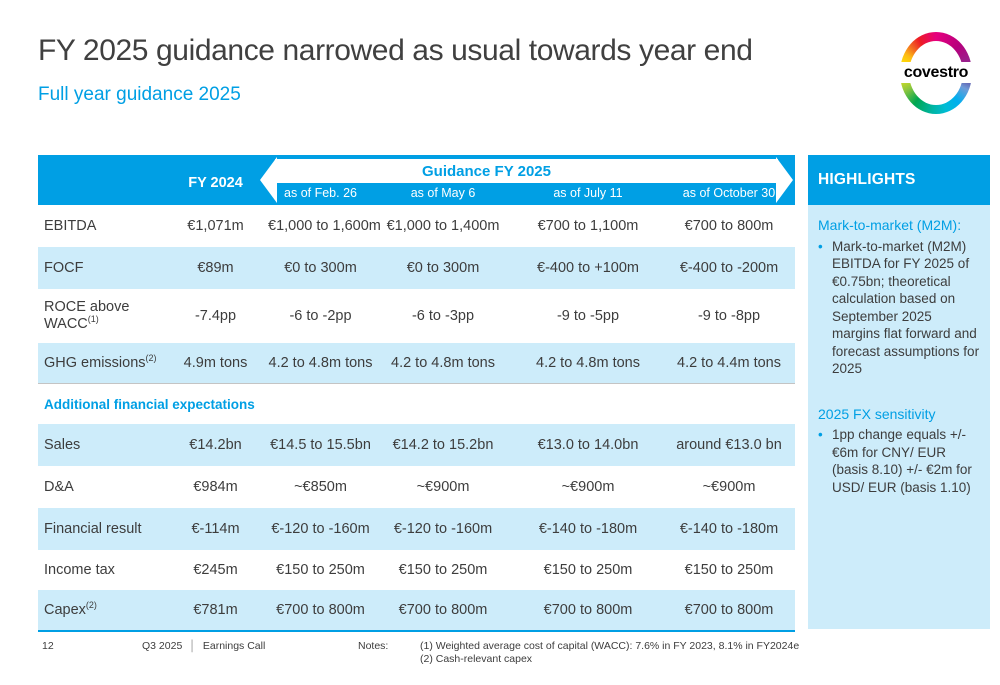  Describe the element at coordinates (100, 445) in the screenshot. I see `row-label: Sales` at that location.